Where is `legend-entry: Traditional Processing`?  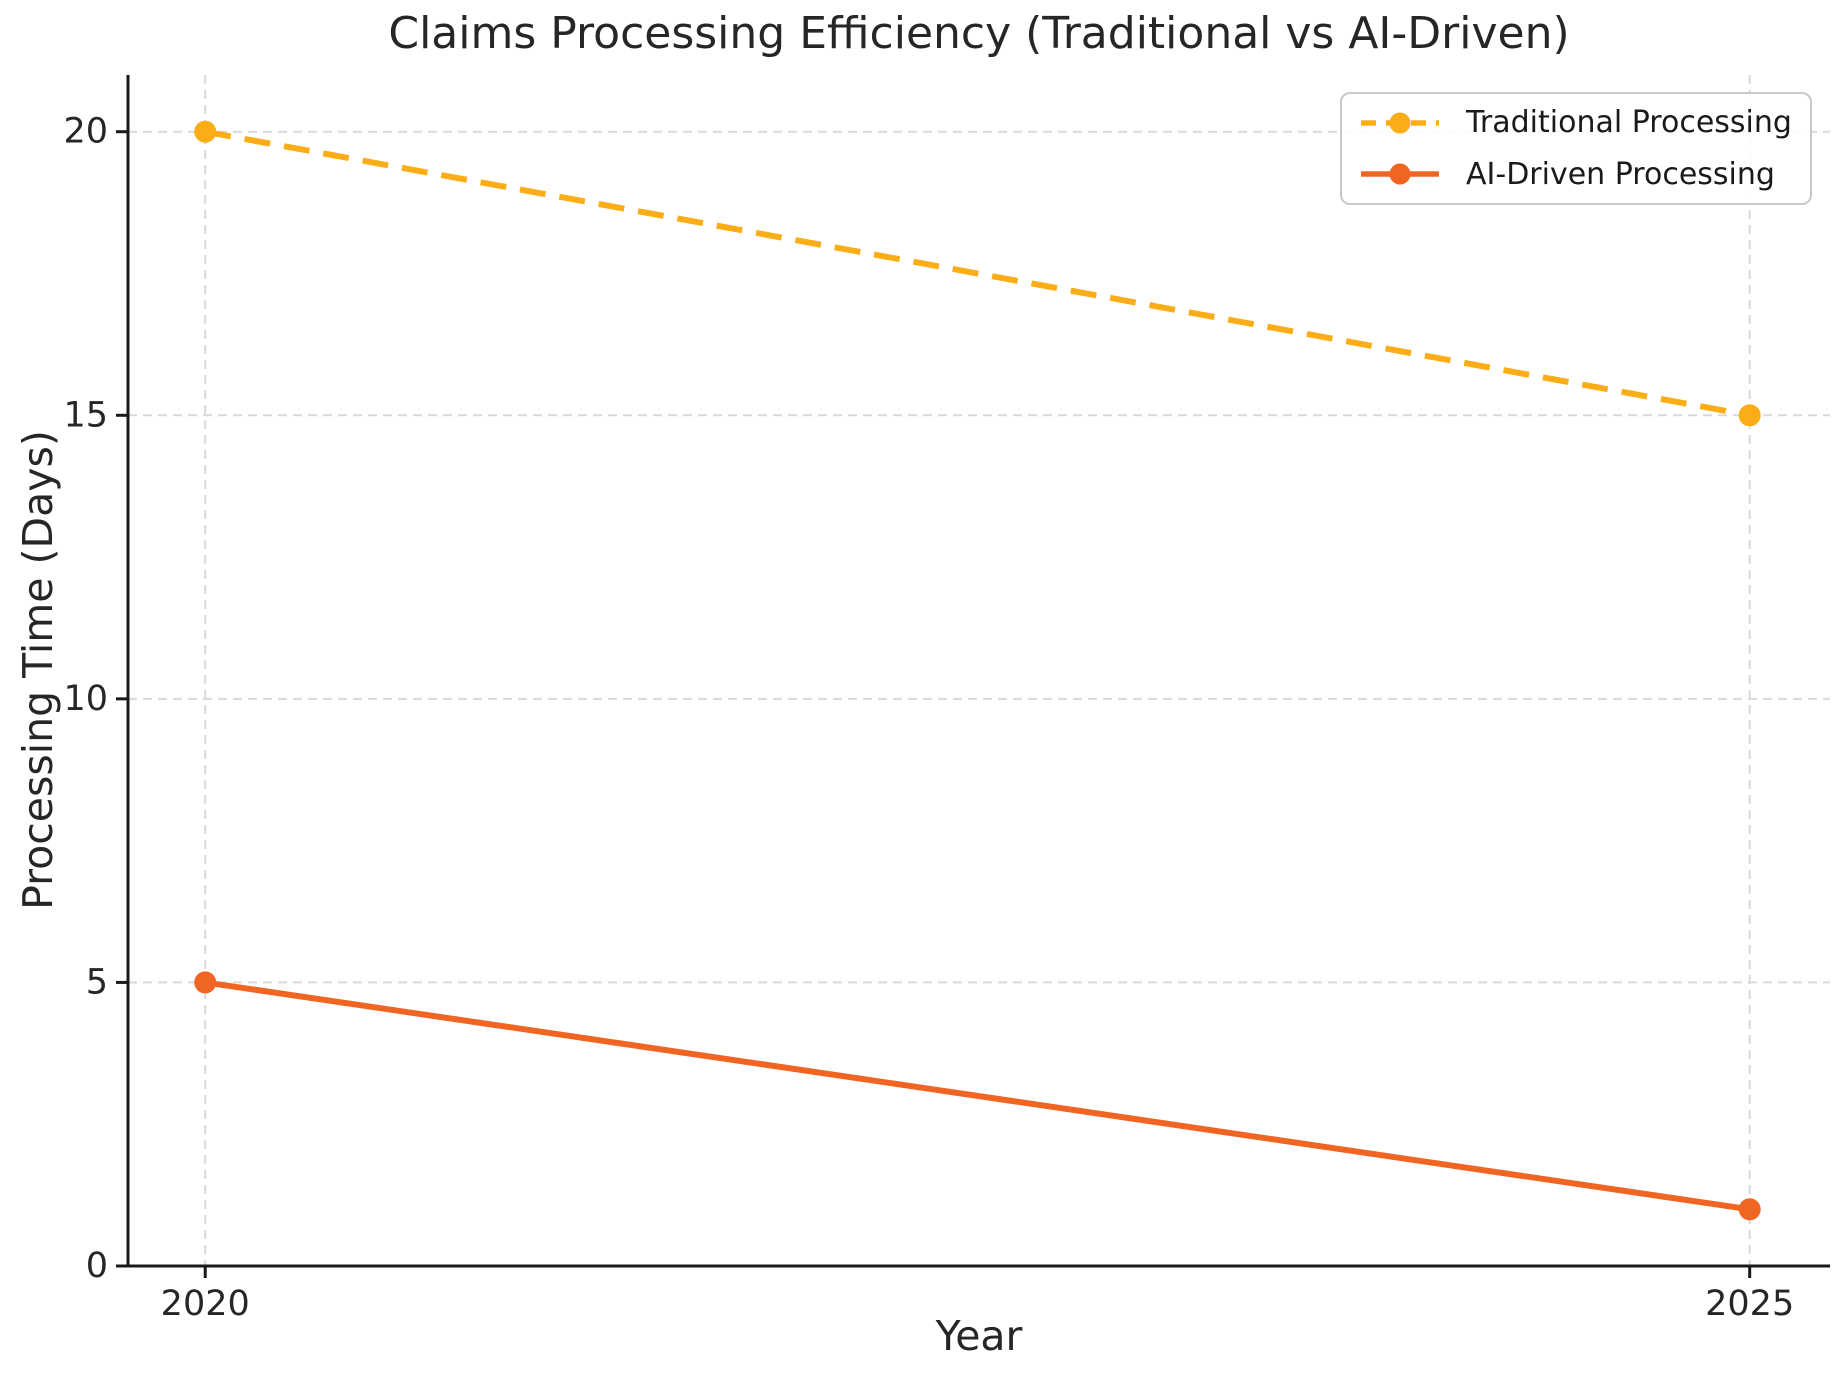 legend-entry: Traditional Processing is located at coordinates (1578, 123).